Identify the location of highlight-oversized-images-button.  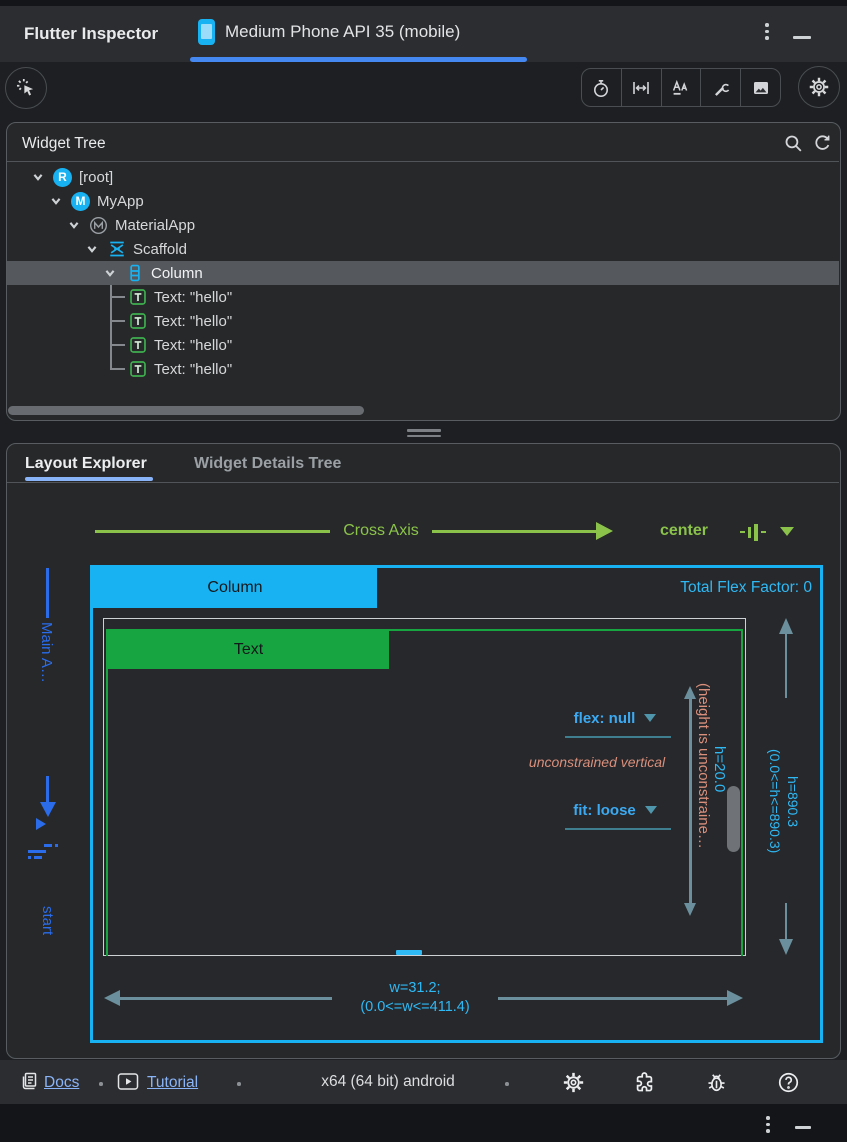
(760, 87).